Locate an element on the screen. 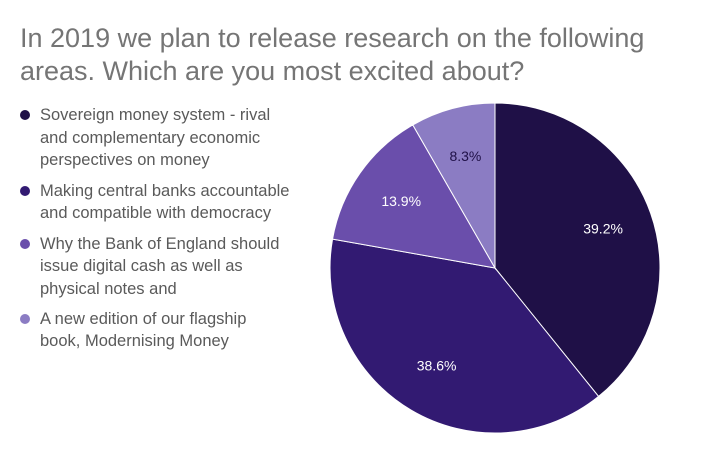 Image resolution: width=714 pixels, height=465 pixels. pie-slice-sovereign-money is located at coordinates (577, 250).